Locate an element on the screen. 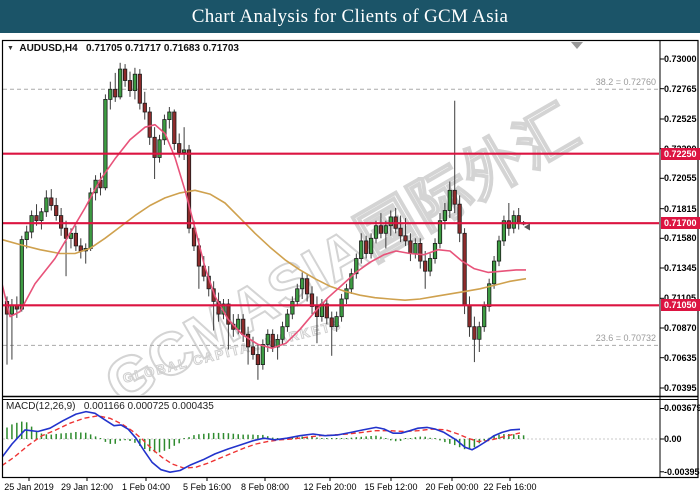 This screenshot has height=500, width=700. macd-pane is located at coordinates (331, 441).